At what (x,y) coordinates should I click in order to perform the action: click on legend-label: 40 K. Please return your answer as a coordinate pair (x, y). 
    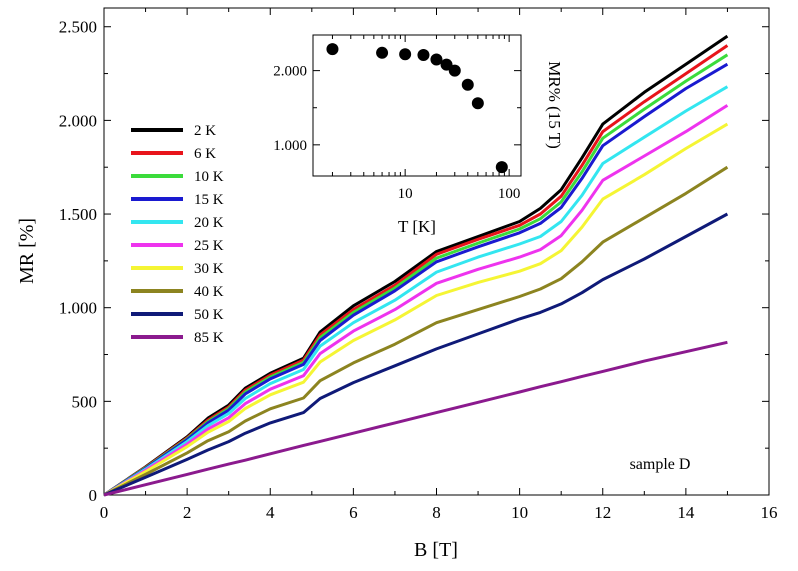
    Looking at the image, I should click on (209, 292).